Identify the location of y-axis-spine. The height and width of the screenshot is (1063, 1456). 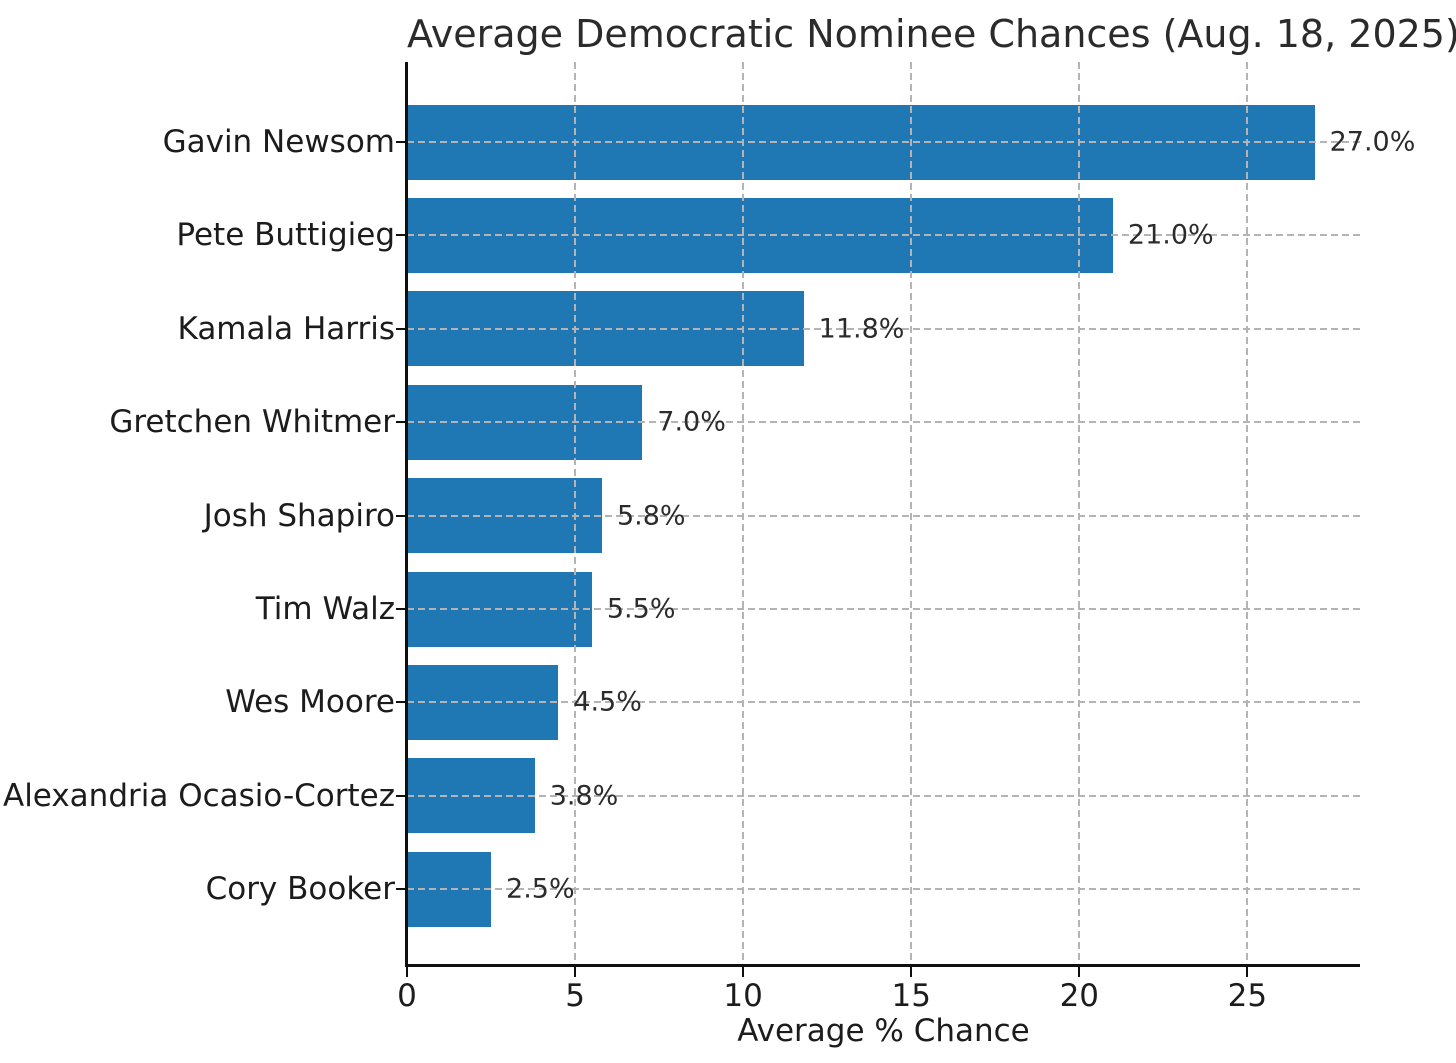
(406, 513).